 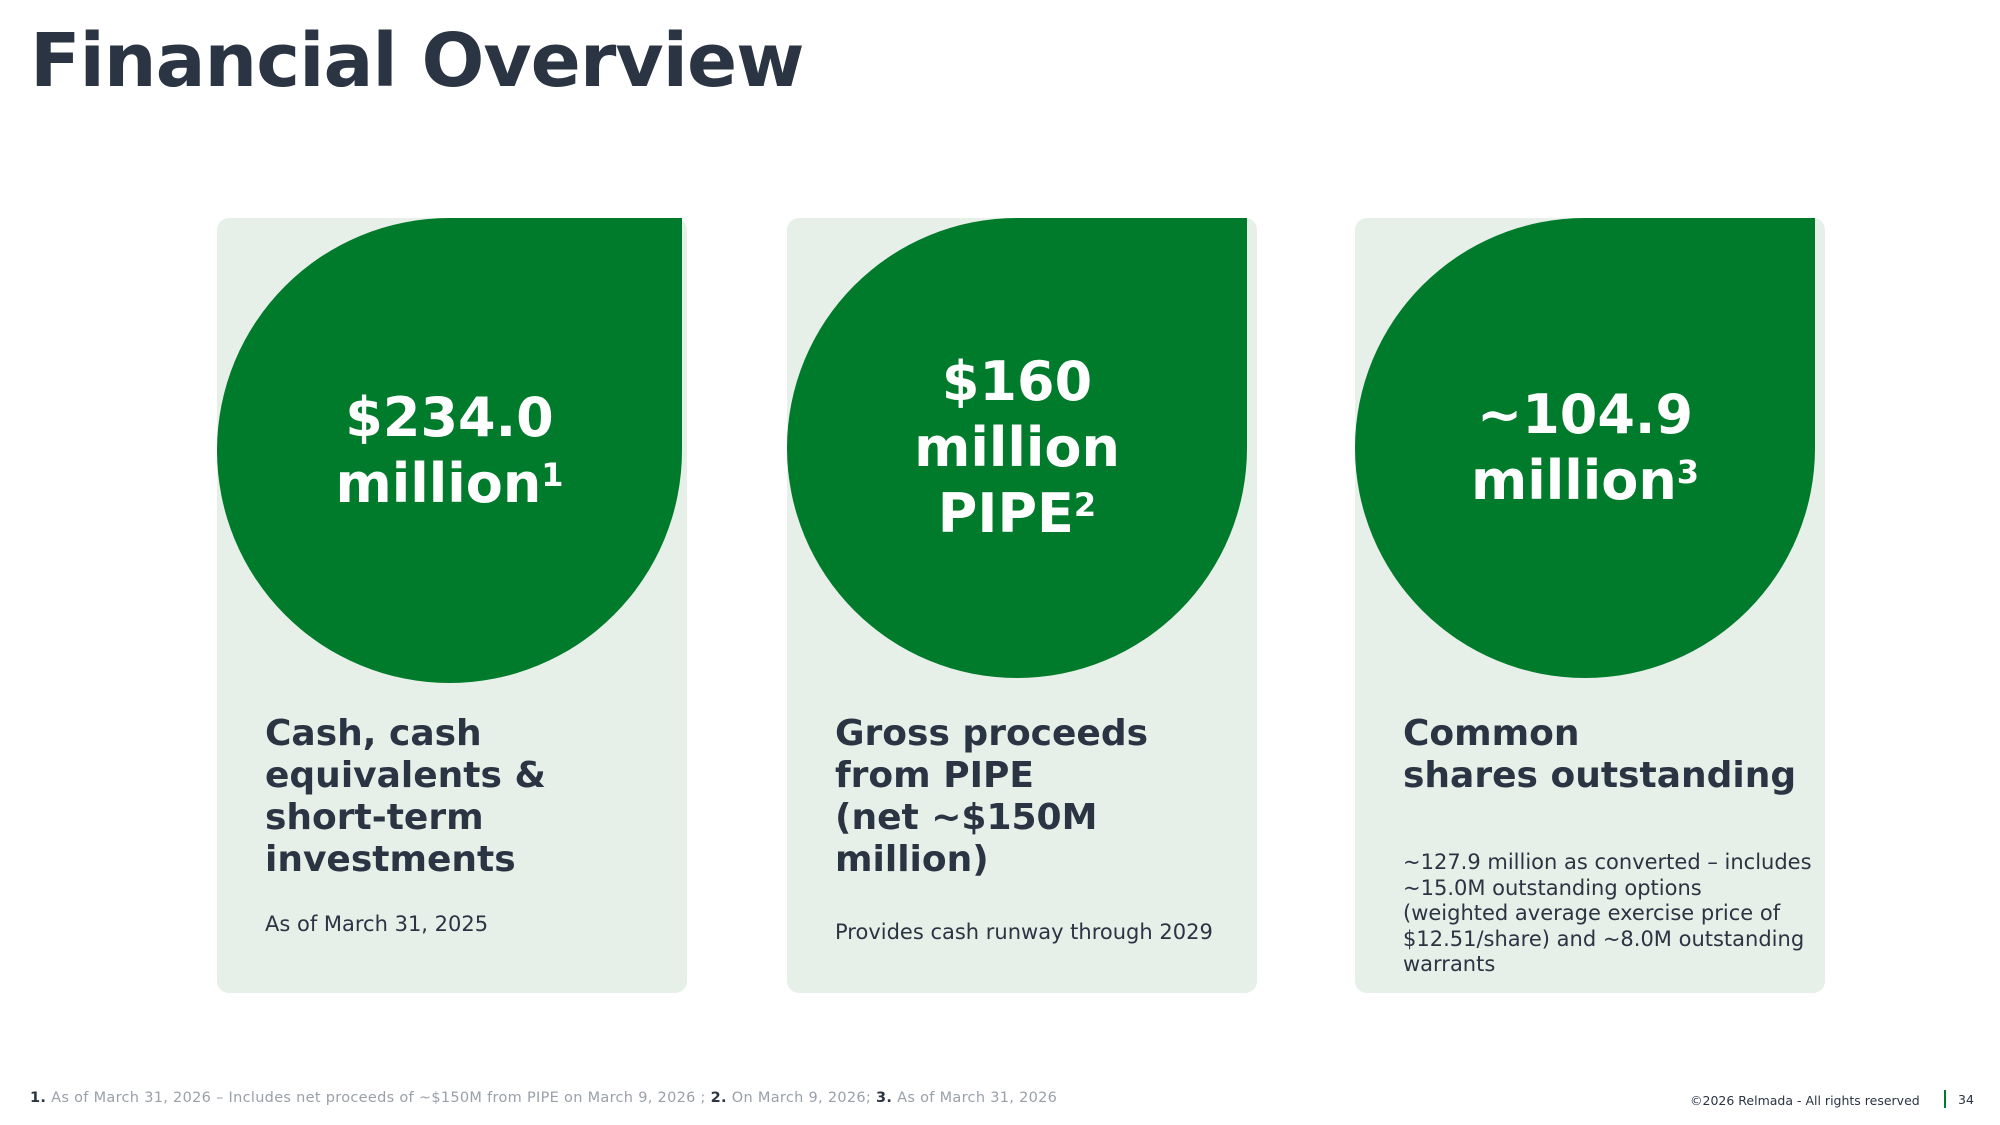 I want to click on heading-line: from PIPE, so click(x=934, y=775).